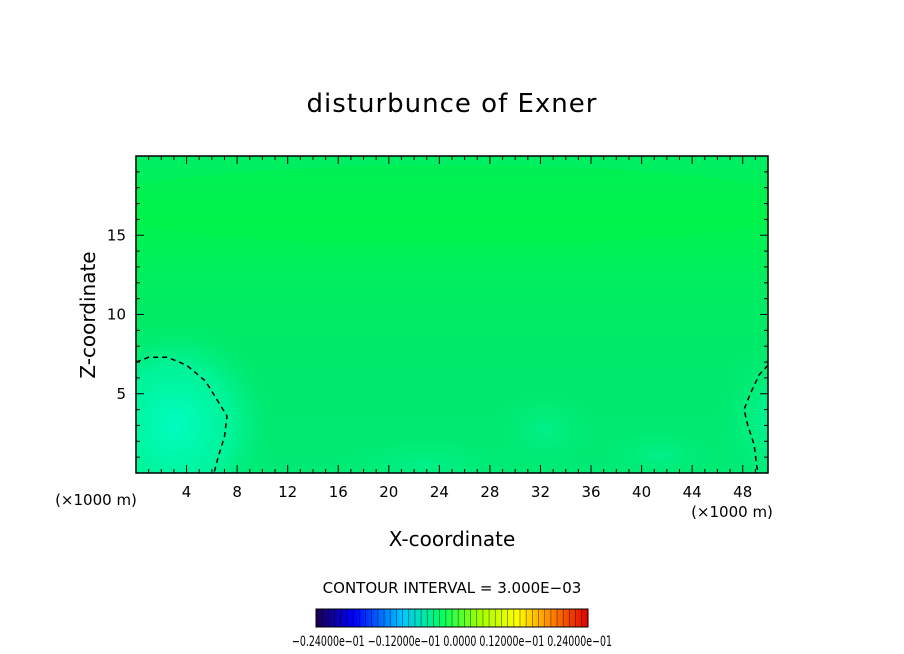 Image resolution: width=904 pixels, height=654 pixels. Describe the element at coordinates (96, 500) in the screenshot. I see `x-unit-left: (×1000 m)` at that location.